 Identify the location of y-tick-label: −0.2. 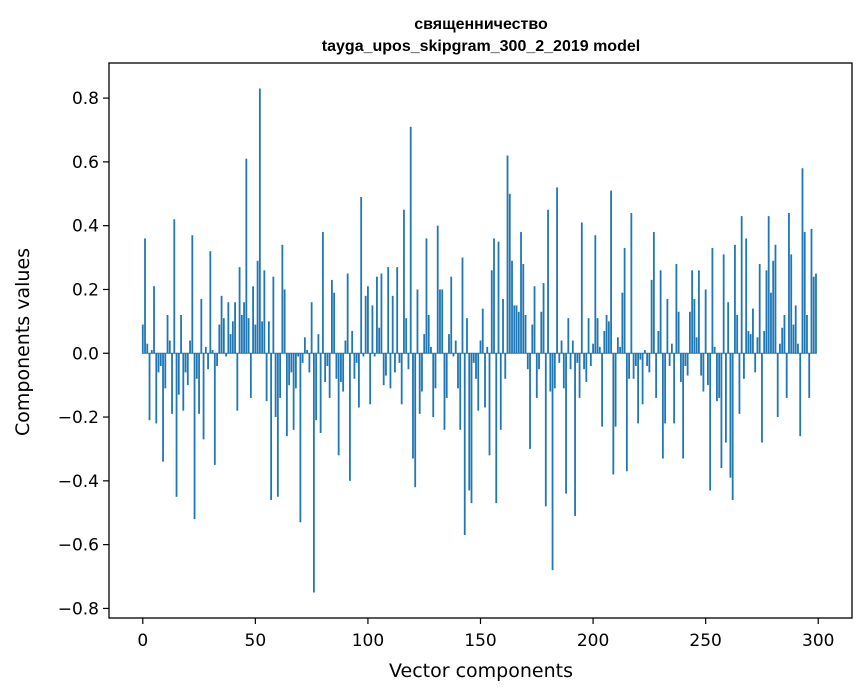
(78, 418).